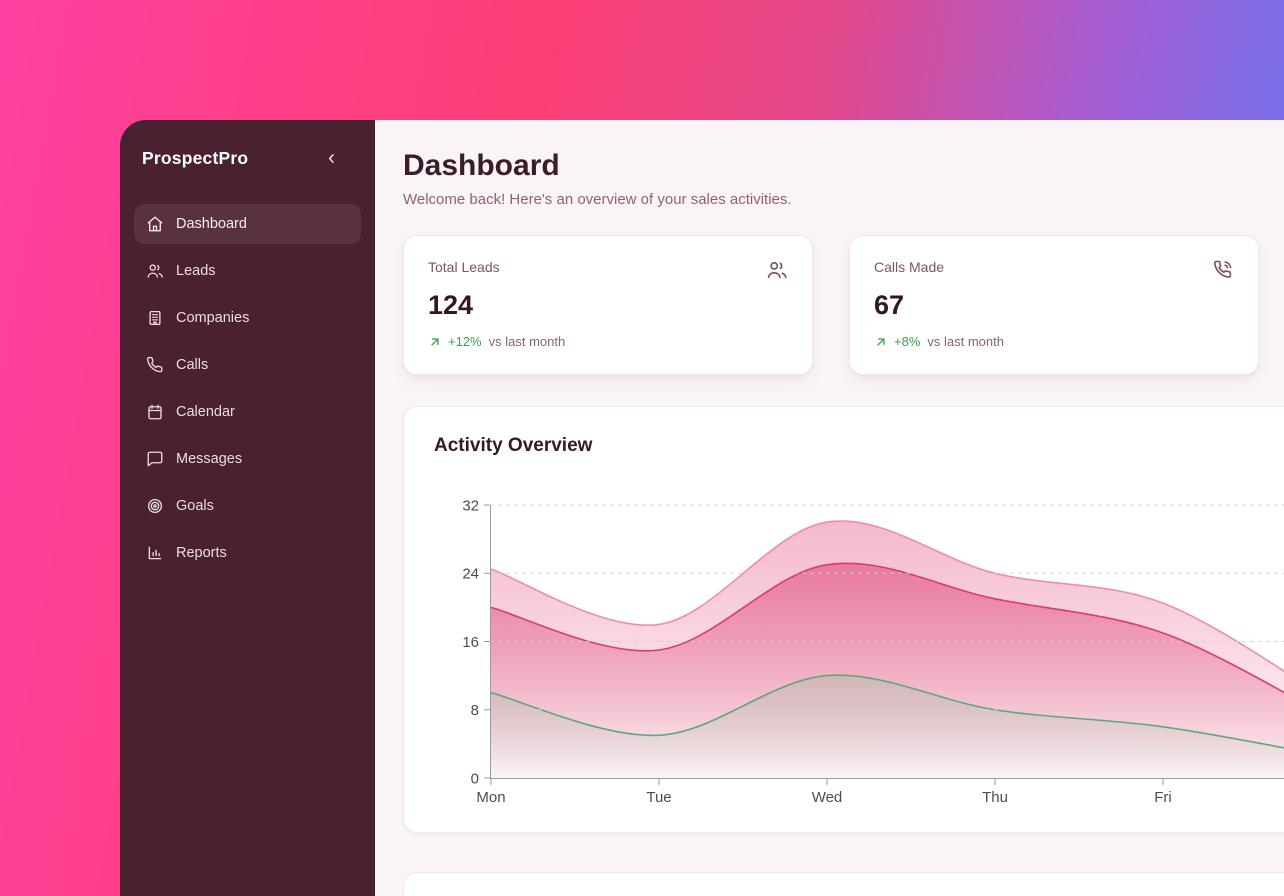 Image resolution: width=1284 pixels, height=896 pixels. What do you see at coordinates (490, 797) in the screenshot?
I see `svg-text: Mon` at bounding box center [490, 797].